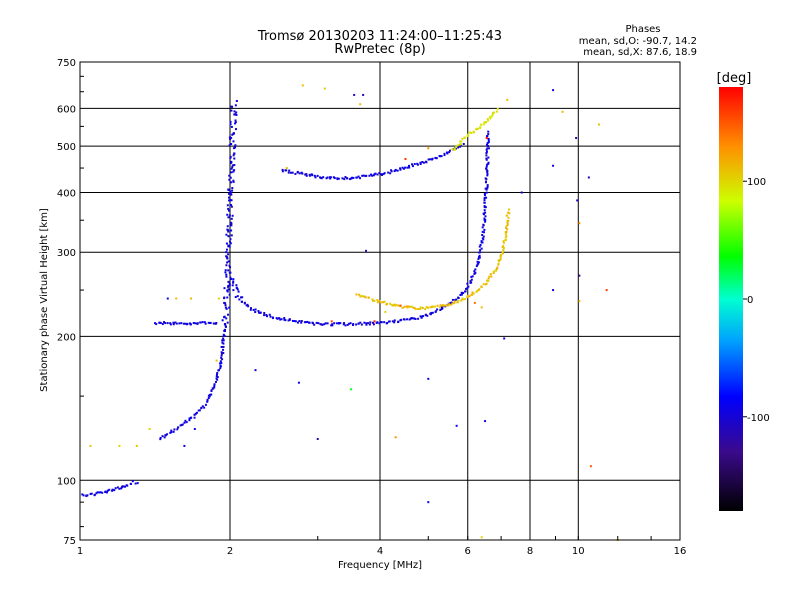 This screenshot has height=600, width=800. Describe the element at coordinates (530, 551) in the screenshot. I see `x-tick-label: 8` at that location.